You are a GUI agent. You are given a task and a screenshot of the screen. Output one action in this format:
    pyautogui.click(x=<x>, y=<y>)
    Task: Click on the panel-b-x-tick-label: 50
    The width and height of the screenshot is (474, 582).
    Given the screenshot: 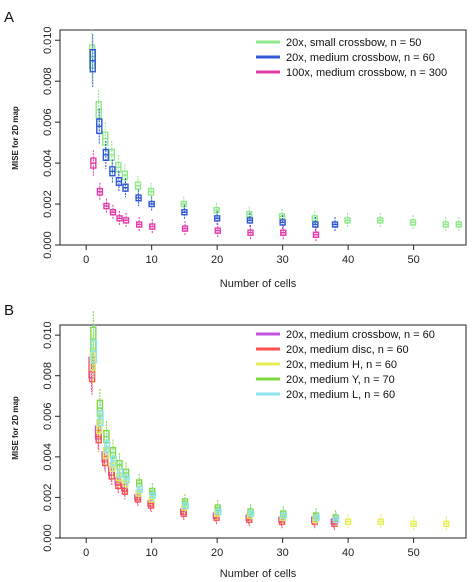 What is the action you would take?
    pyautogui.click(x=413, y=553)
    